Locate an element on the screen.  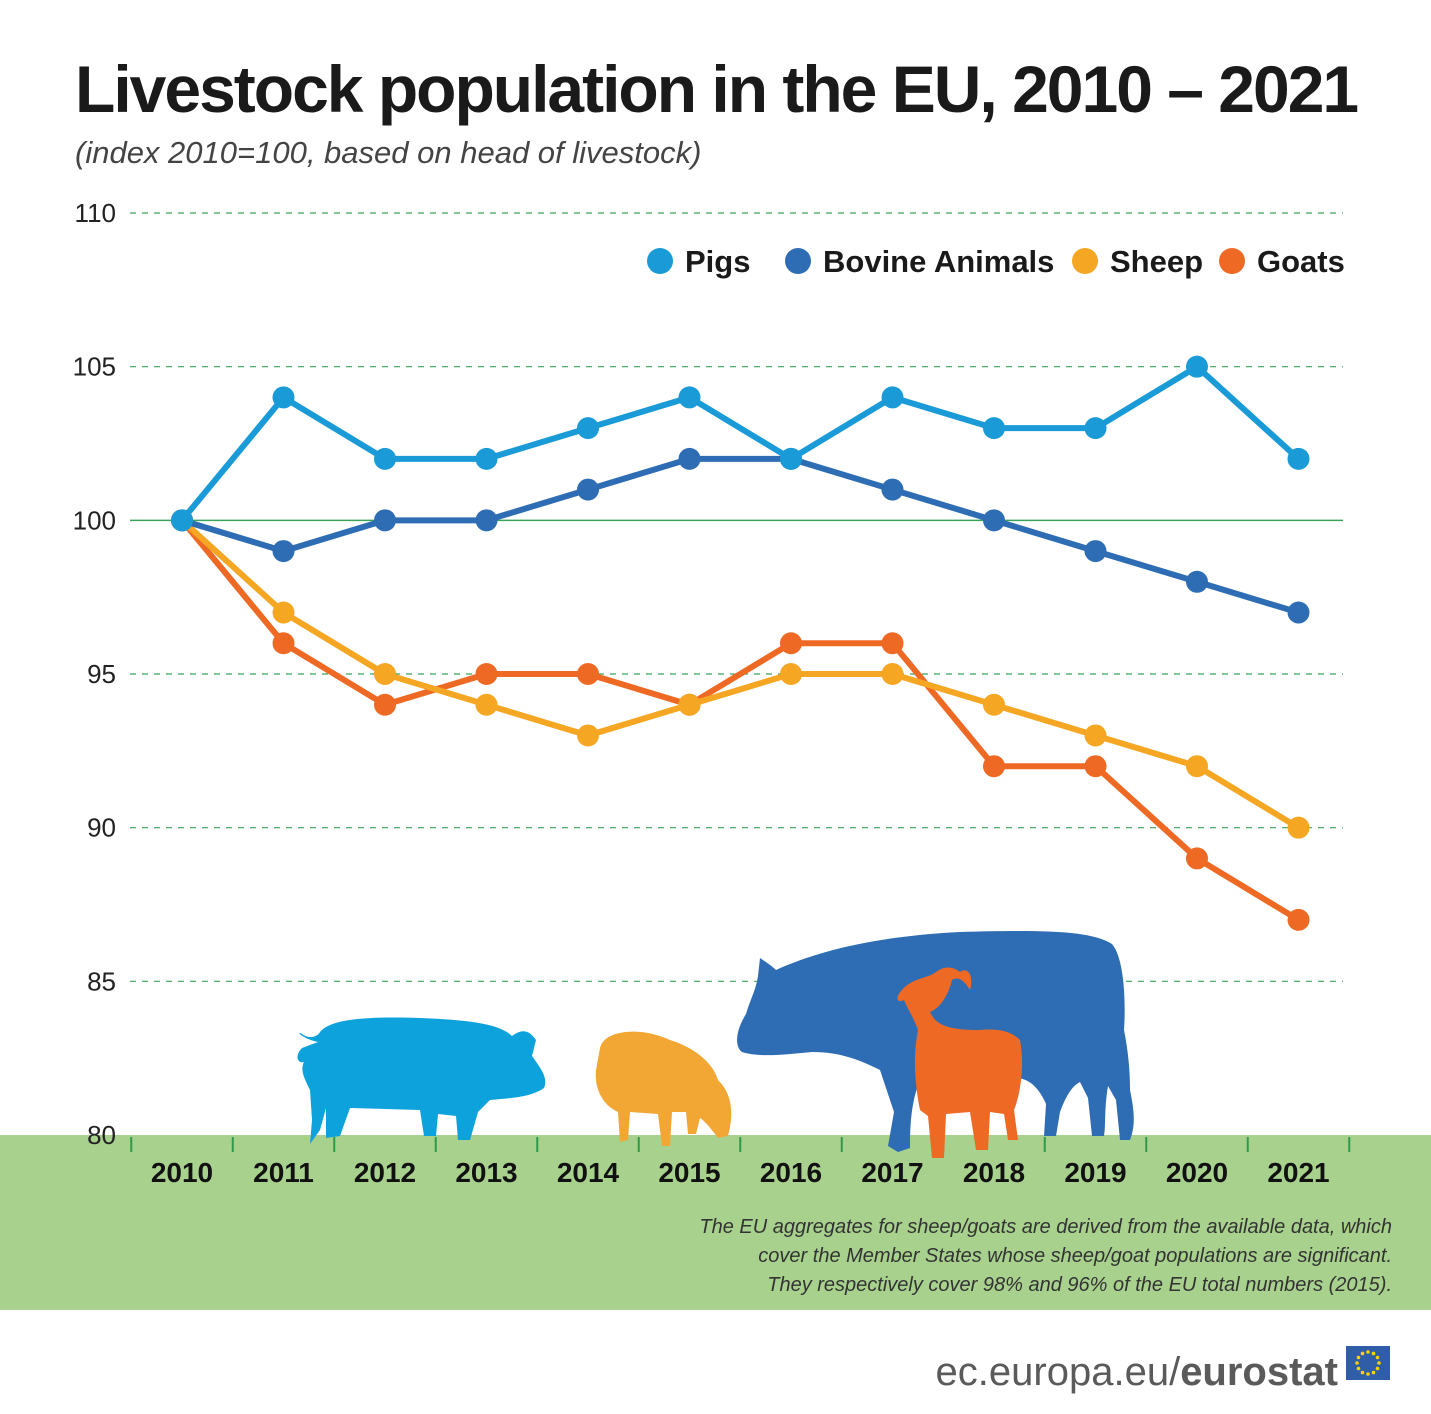
goat-icon is located at coordinates (959, 1062).